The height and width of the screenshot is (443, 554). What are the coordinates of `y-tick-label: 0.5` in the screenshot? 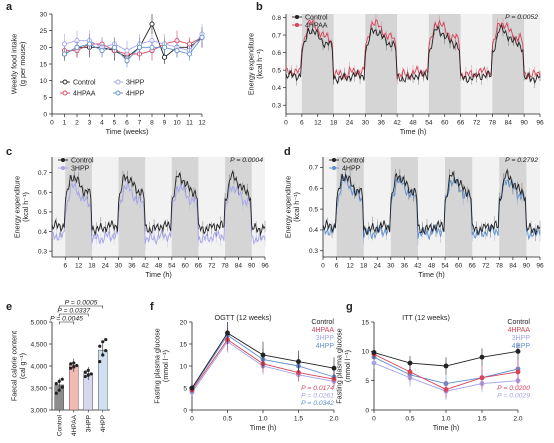 It's located at (42, 212).